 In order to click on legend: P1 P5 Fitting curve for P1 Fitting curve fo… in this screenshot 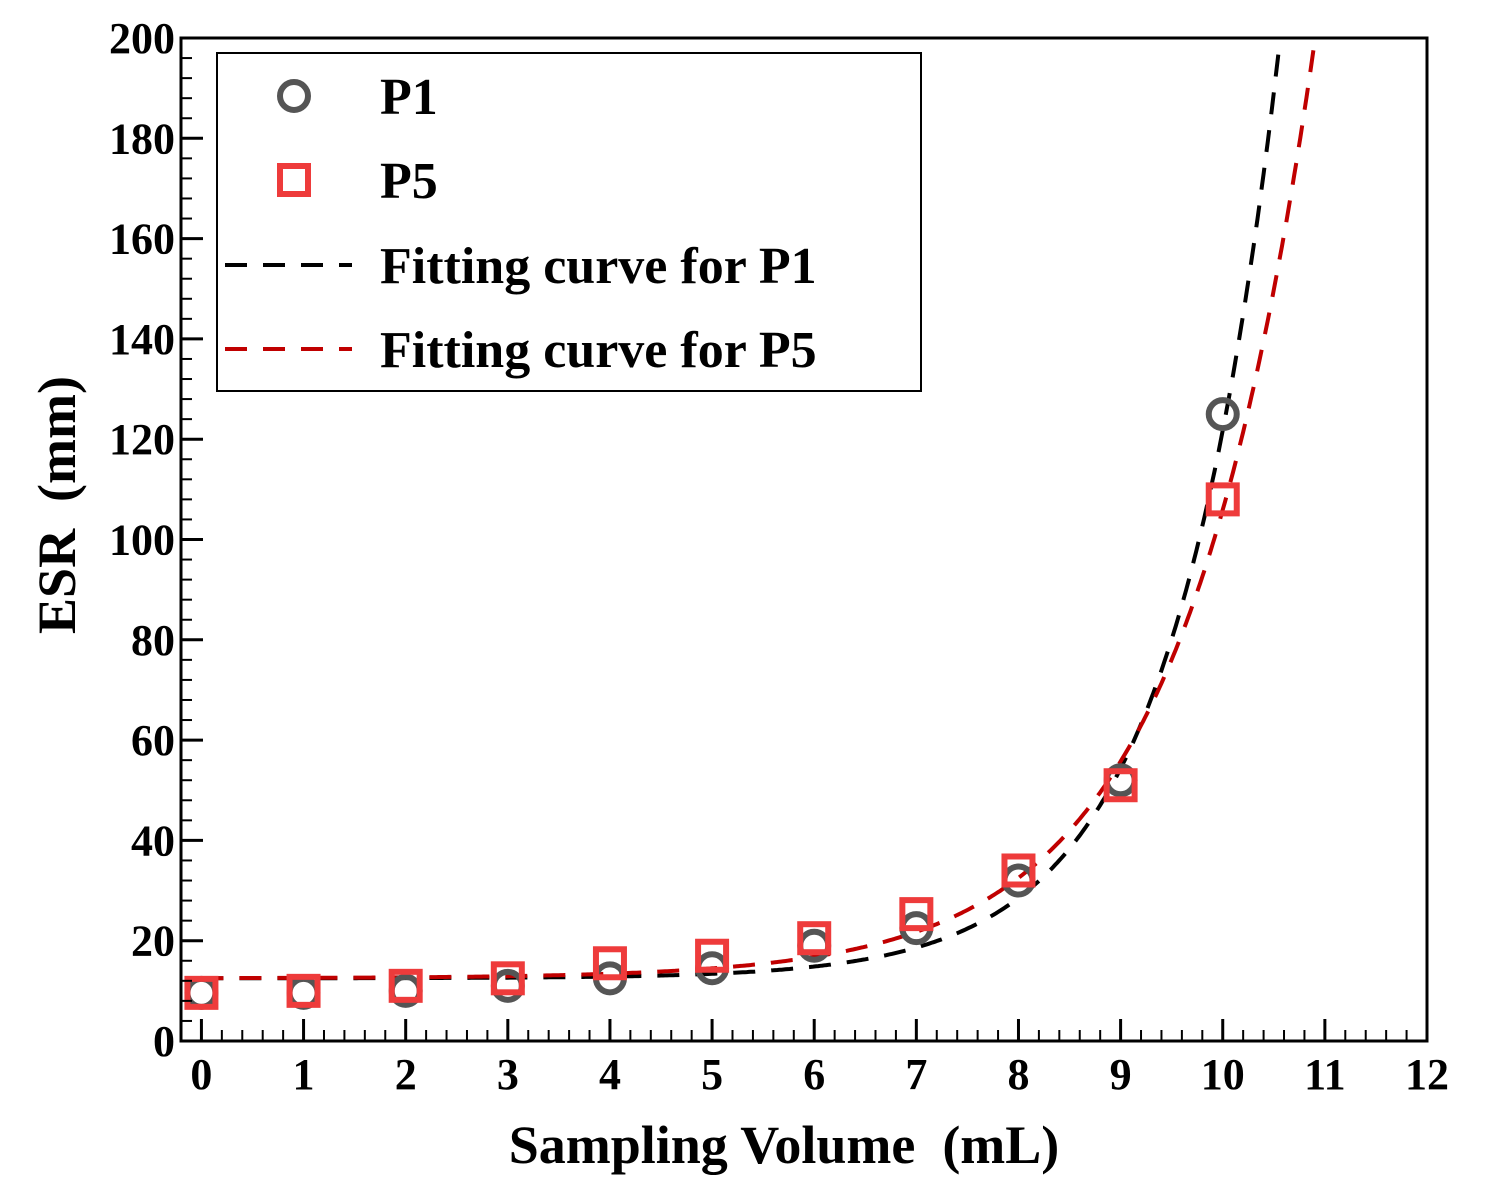, I will do `click(569, 222)`.